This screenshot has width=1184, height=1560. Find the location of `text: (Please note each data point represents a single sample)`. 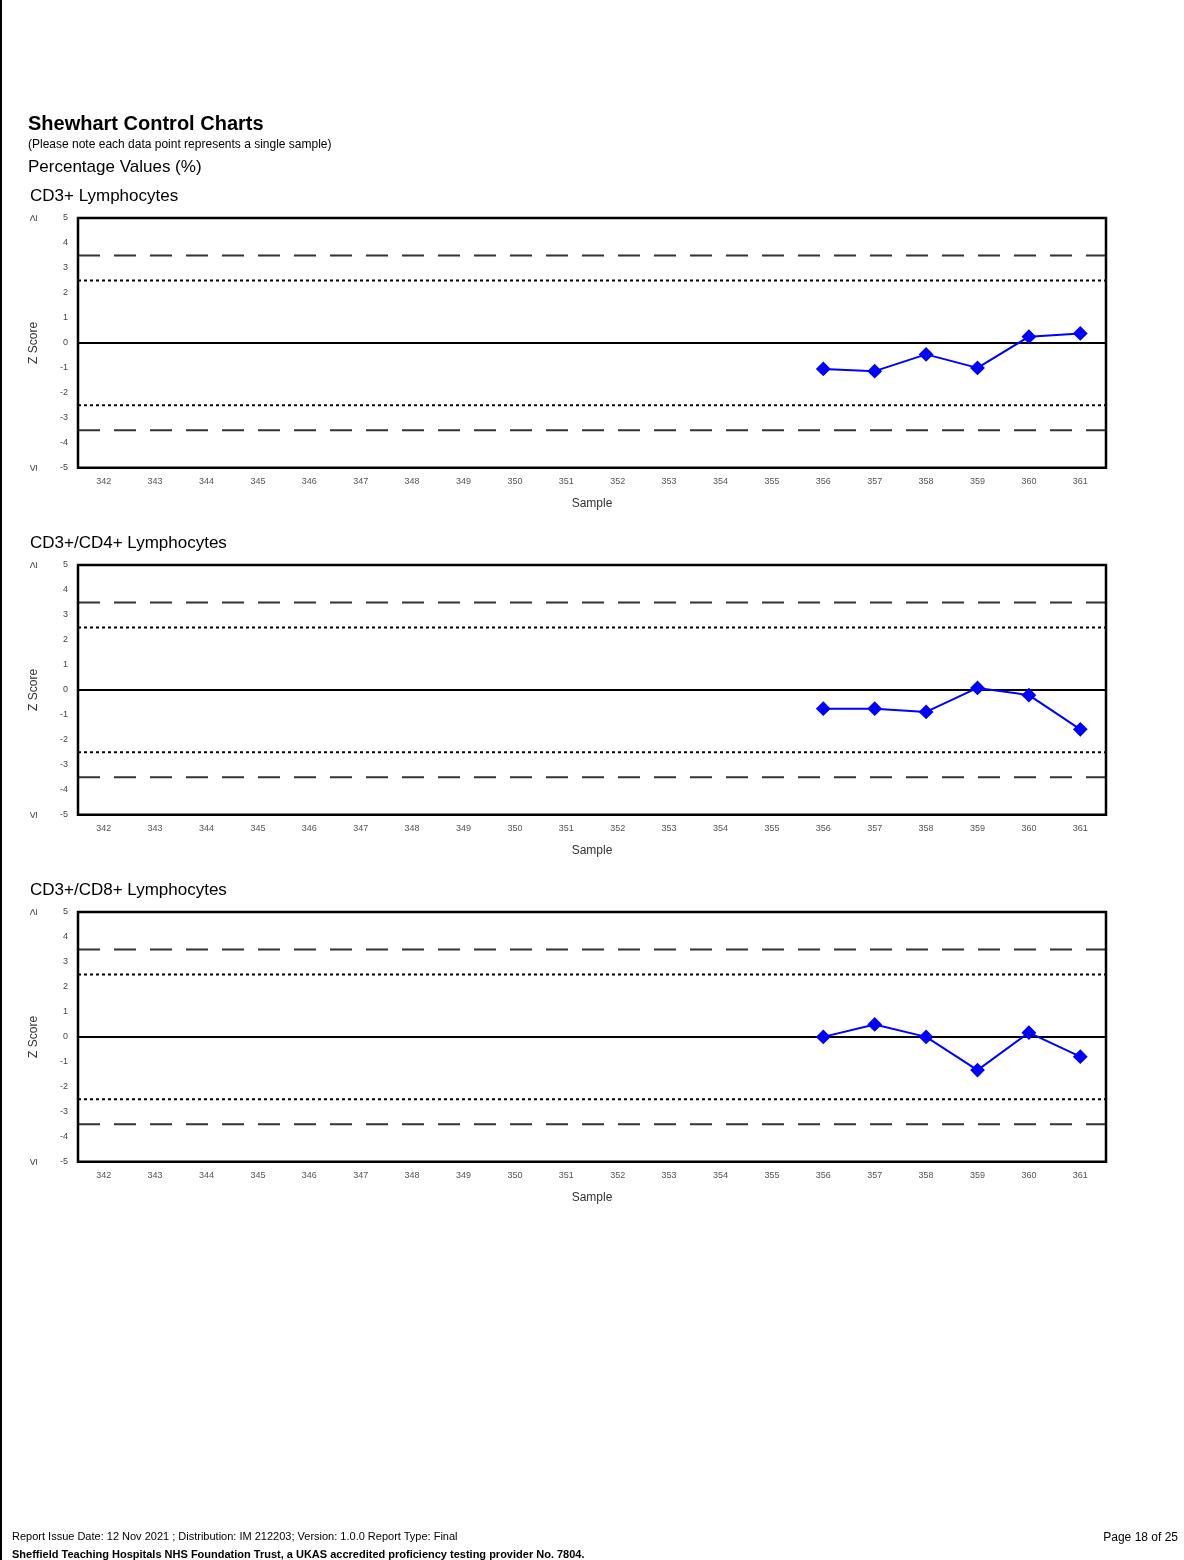

text: (Please note each data point represents a single sample) is located at coordinates (180, 144).